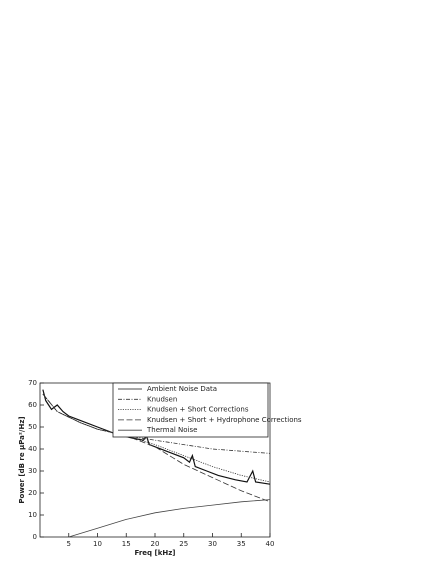  What do you see at coordinates (32, 493) in the screenshot?
I see `y-tick-label: 20` at bounding box center [32, 493].